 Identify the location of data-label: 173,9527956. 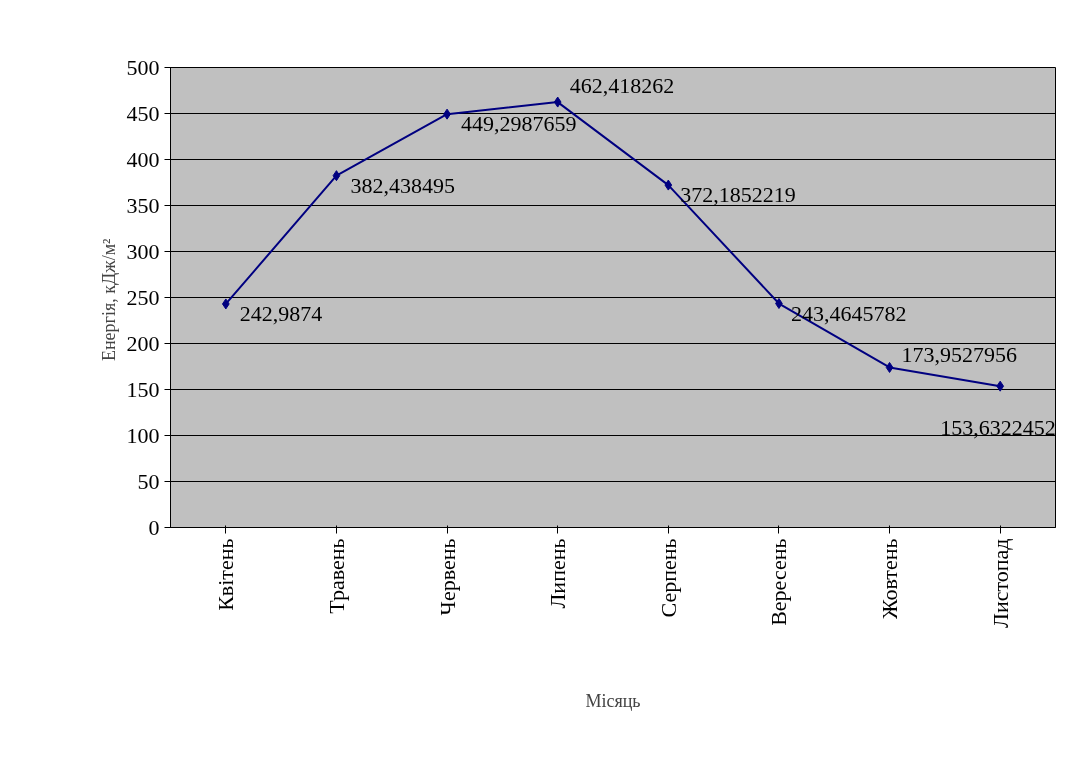
(959, 355).